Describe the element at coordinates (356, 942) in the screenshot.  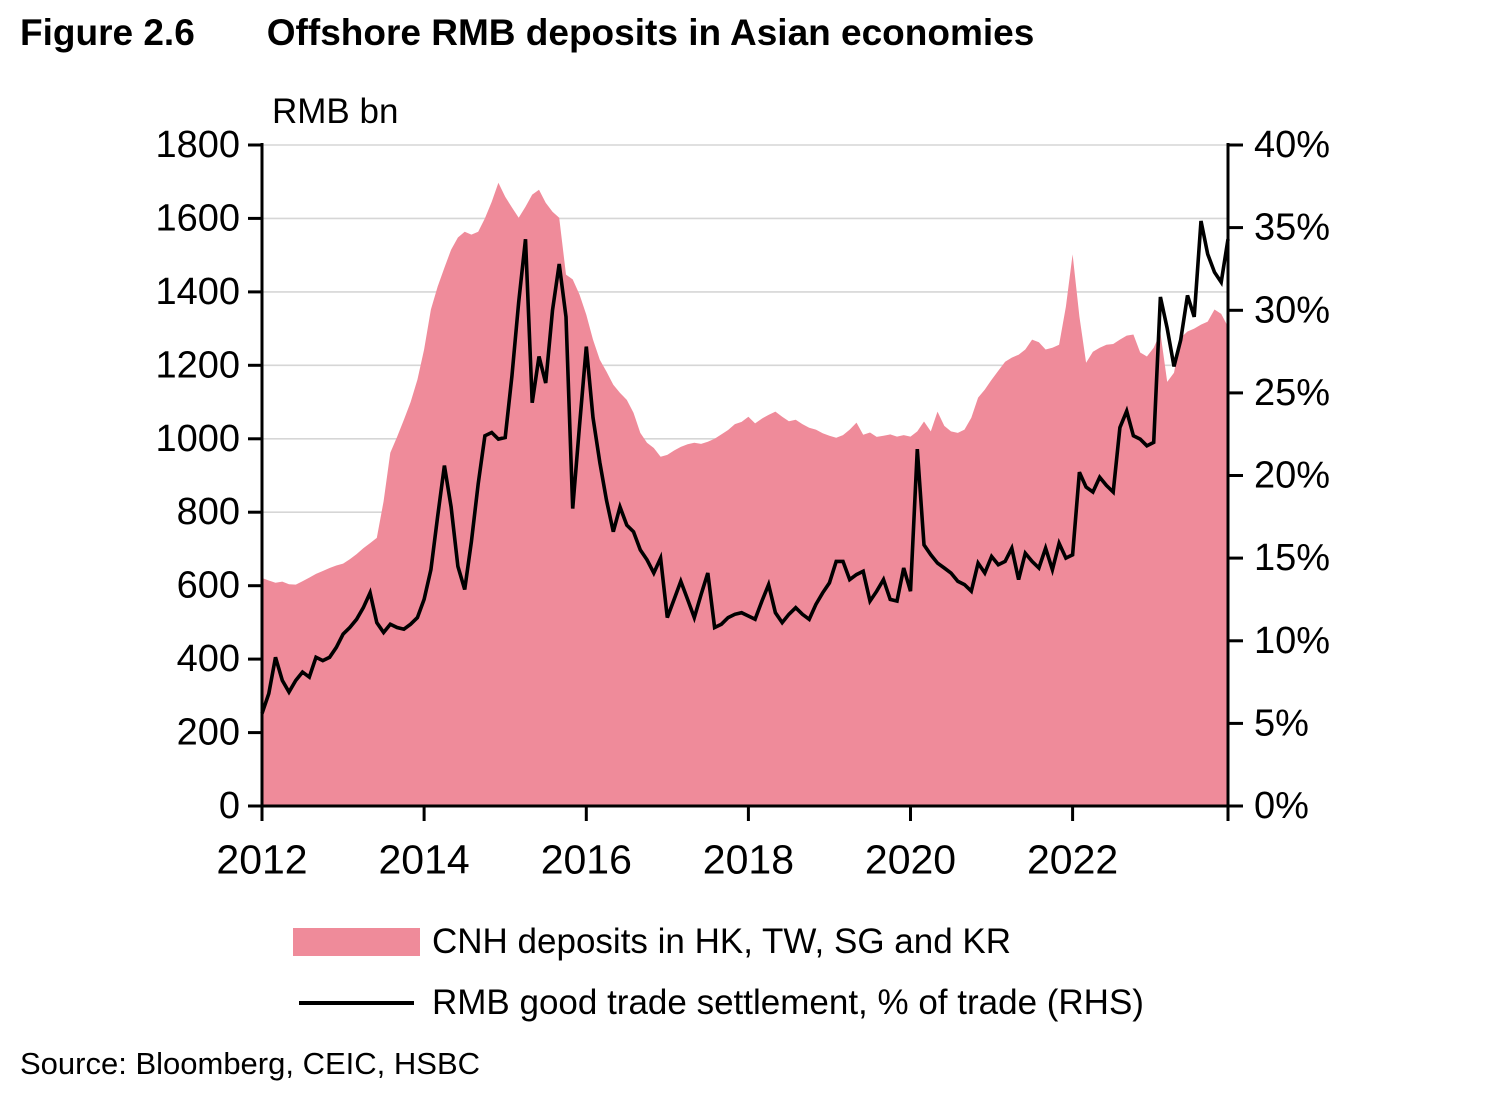
I see `deposits-legend-swatch` at that location.